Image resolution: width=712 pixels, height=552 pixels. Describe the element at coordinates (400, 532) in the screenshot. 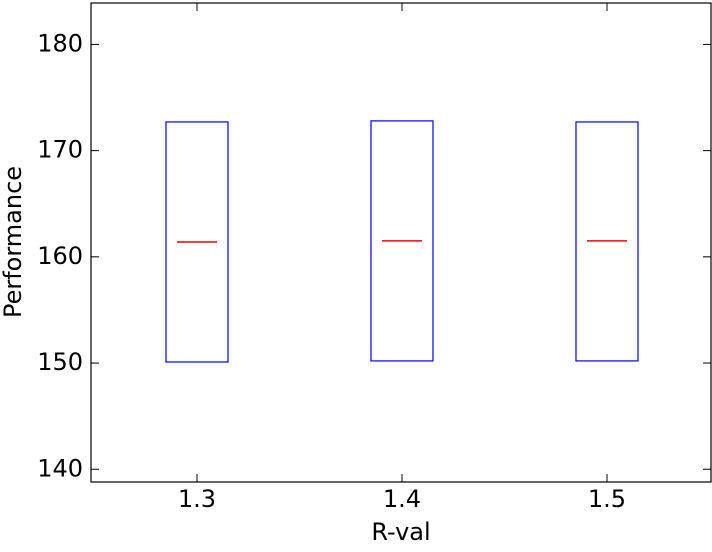

I see `x-axis-label: R-val` at that location.